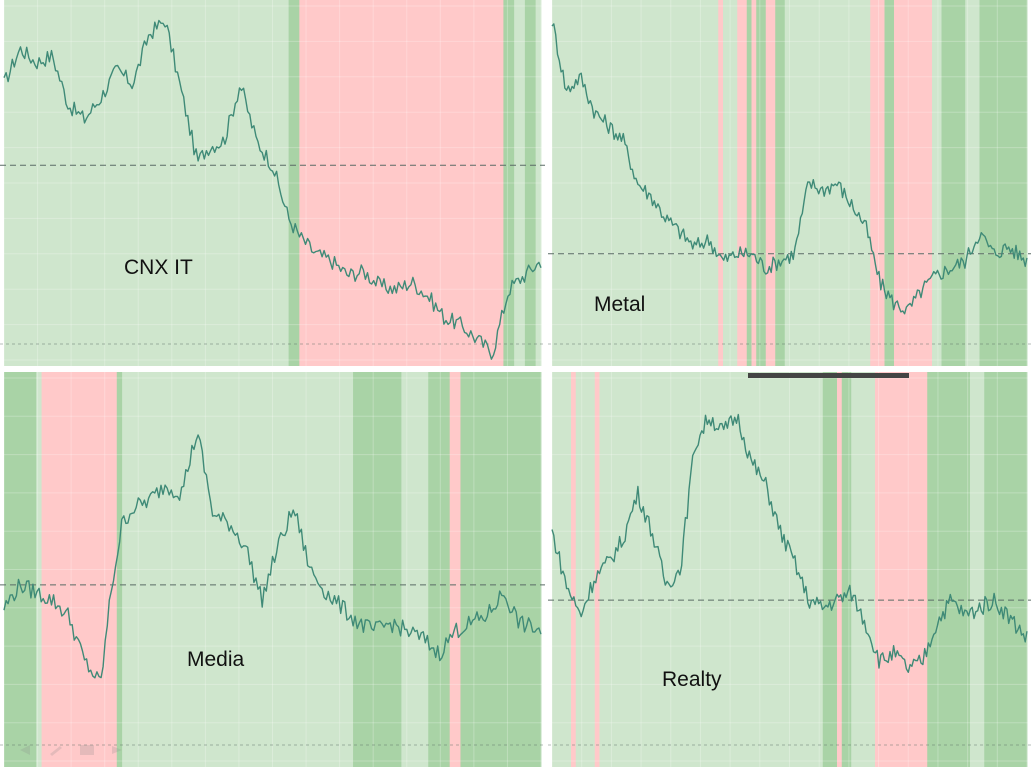  I want to click on pencil-icon, so click(56, 751).